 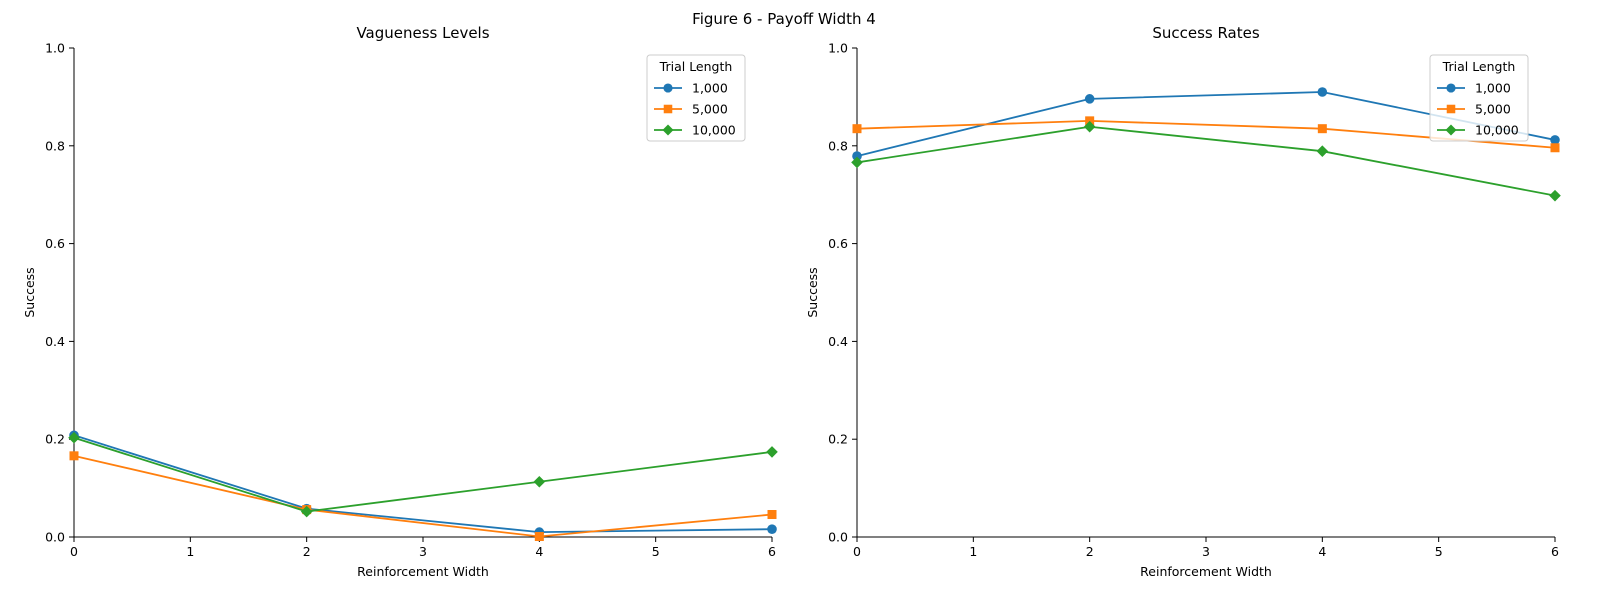 What do you see at coordinates (784, 19) in the screenshot?
I see `figure-suptitle: Figure 6 - Payoff Width 4` at bounding box center [784, 19].